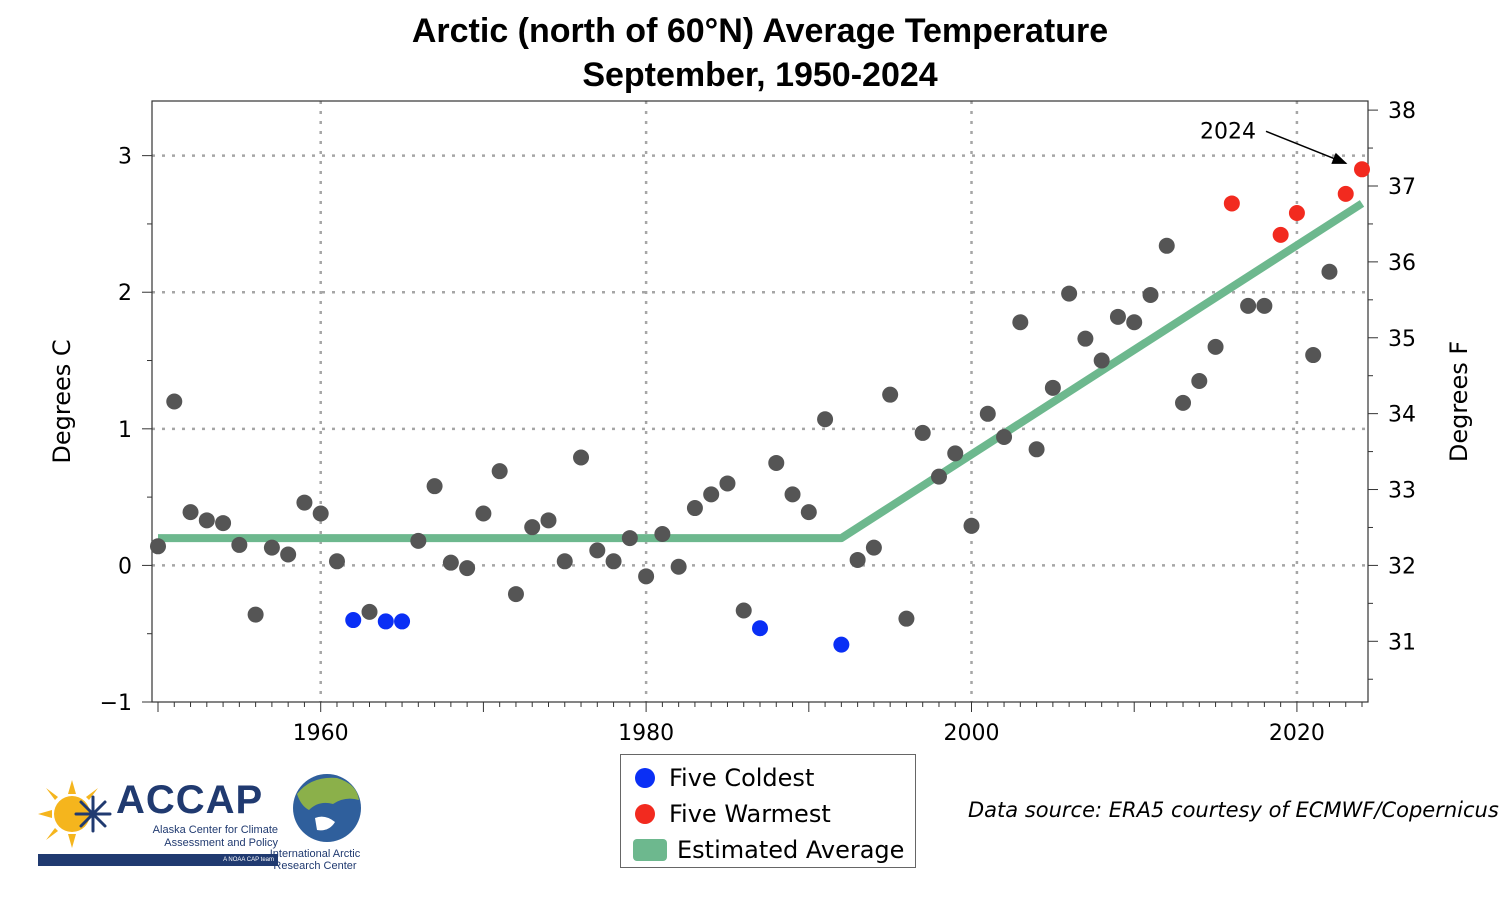 Image resolution: width=1500 pixels, height=900 pixels. Describe the element at coordinates (190, 800) in the screenshot. I see `accap-wordmark: ACCAP` at that location.